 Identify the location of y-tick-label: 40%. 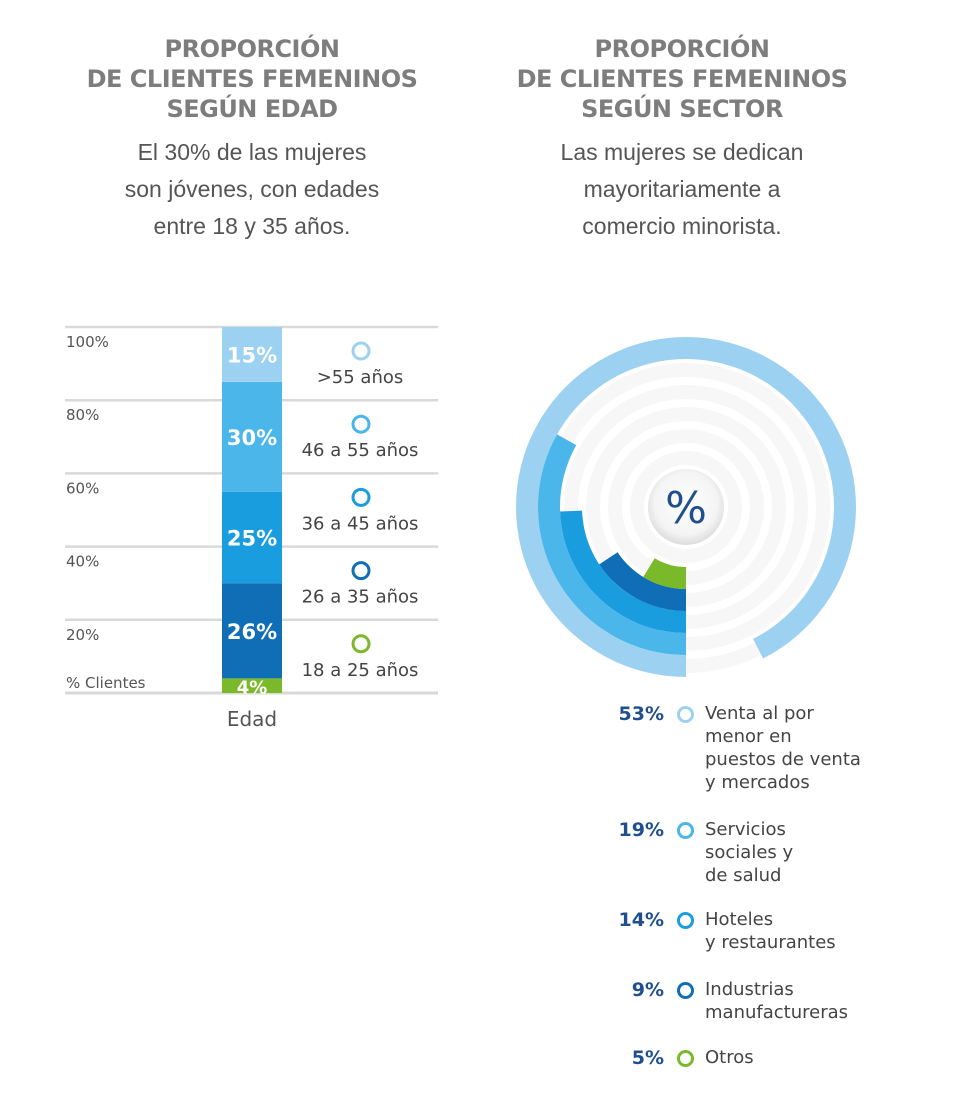
(82, 562).